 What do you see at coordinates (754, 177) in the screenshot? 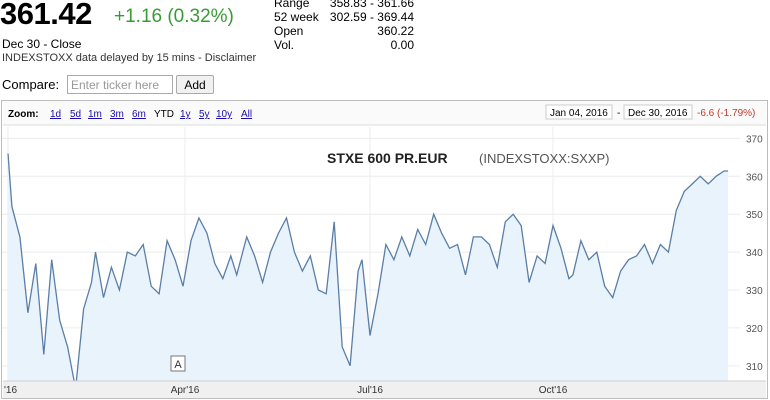
I see `y-tick-label: 360` at bounding box center [754, 177].